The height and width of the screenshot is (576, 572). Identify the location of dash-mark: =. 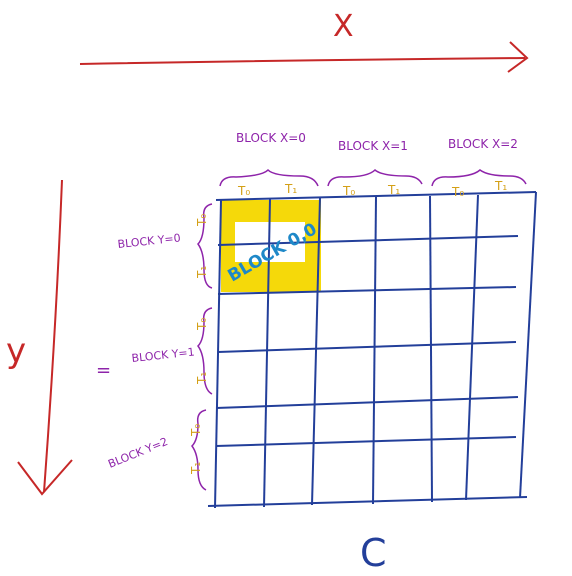
(103, 370).